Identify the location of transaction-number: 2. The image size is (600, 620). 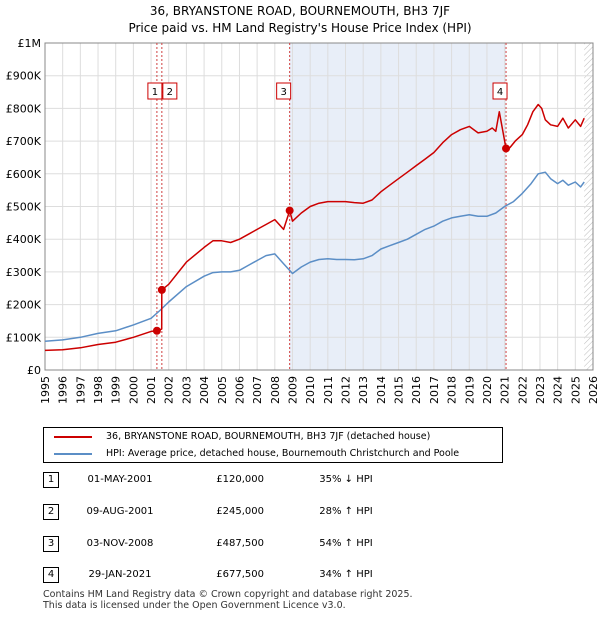
(51, 512).